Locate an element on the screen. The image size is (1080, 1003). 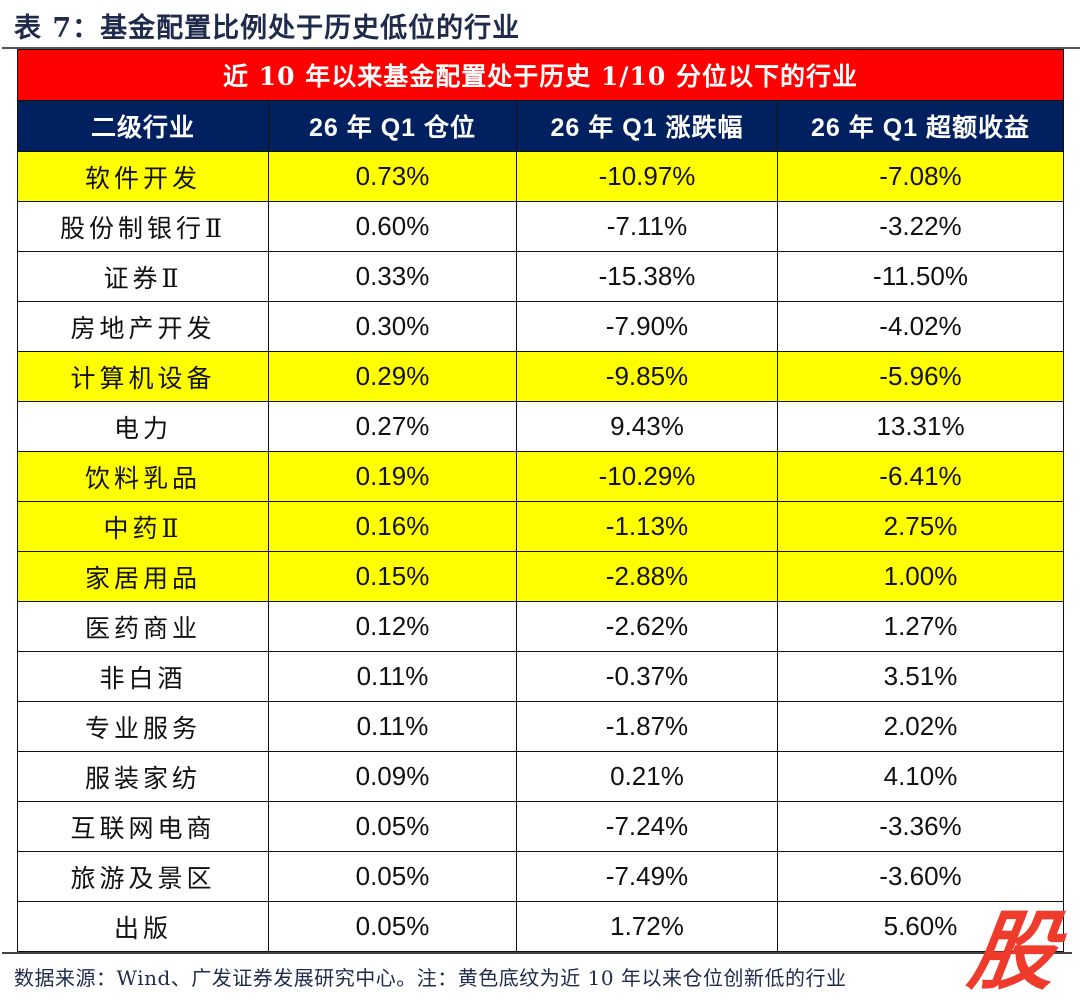
table-row: 家居用品 0.15% -2.88% 1.00% is located at coordinates (540, 576).